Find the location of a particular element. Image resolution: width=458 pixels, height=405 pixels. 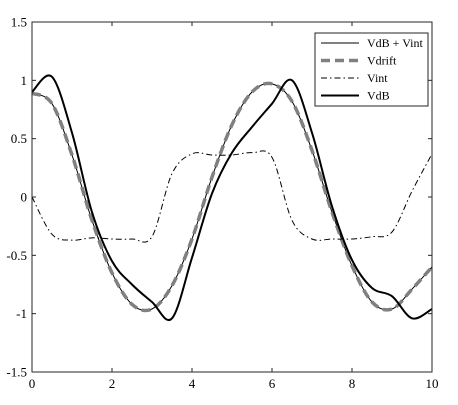

legend-label-vint: Vint is located at coordinates (377, 78).